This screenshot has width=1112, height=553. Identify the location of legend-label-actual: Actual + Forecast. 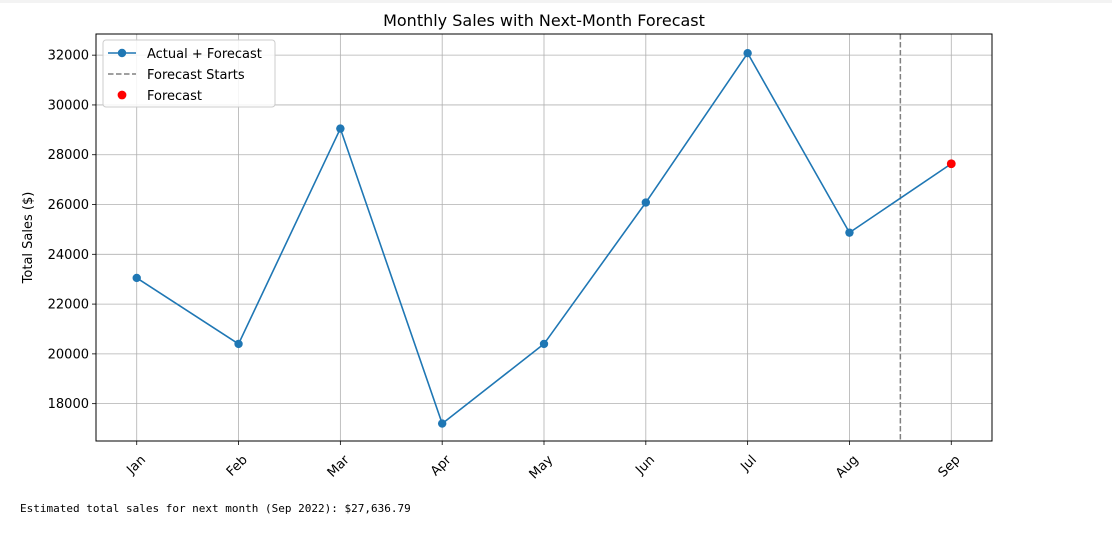
(204, 54).